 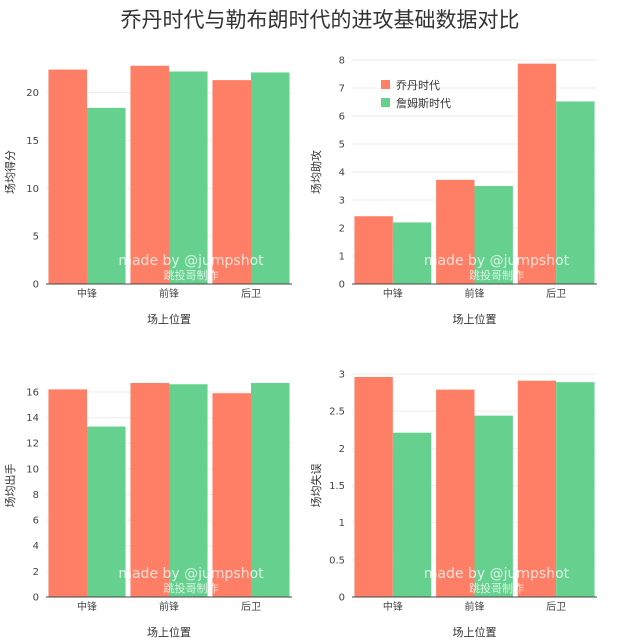 I want to click on y-tick-label: 15, so click(x=32, y=141).